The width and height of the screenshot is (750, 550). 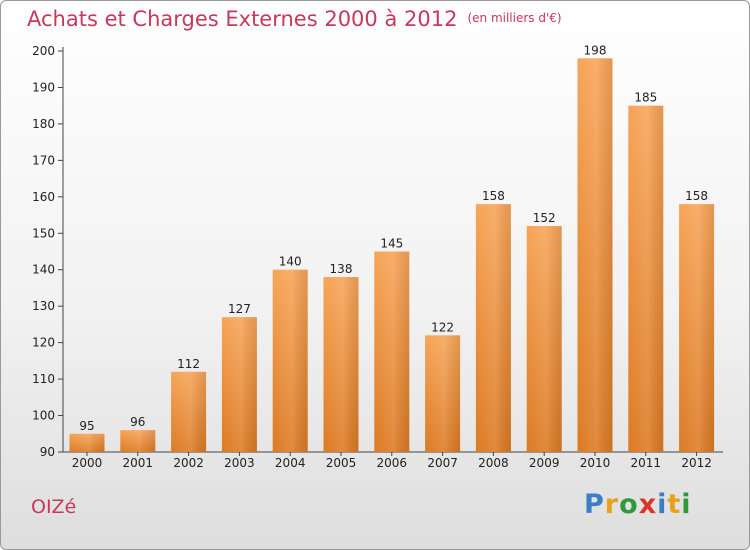 I want to click on y-tick-label: 130, so click(x=43, y=306).